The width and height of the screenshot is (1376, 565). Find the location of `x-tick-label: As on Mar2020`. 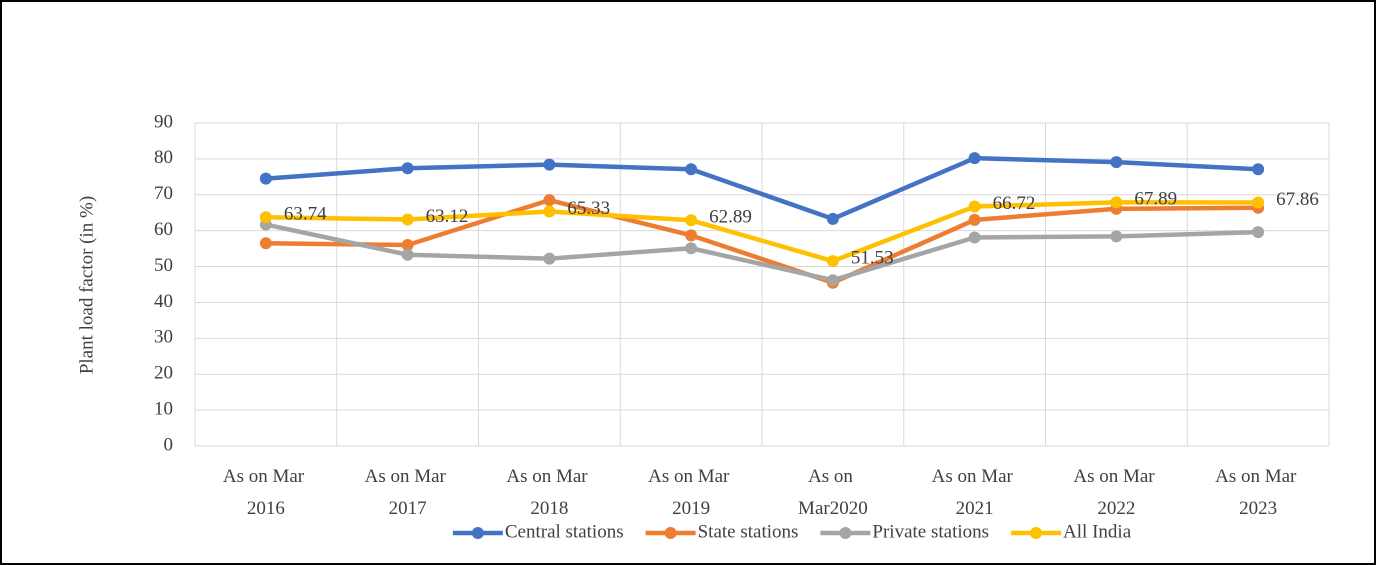

x-tick-label: As on Mar2020 is located at coordinates (833, 492).